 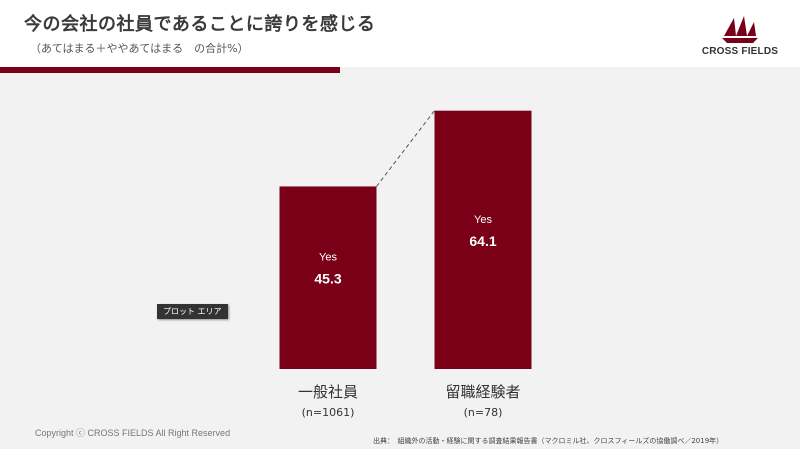 What do you see at coordinates (740, 51) in the screenshot?
I see `brand-name: CROSS FIELDS` at bounding box center [740, 51].